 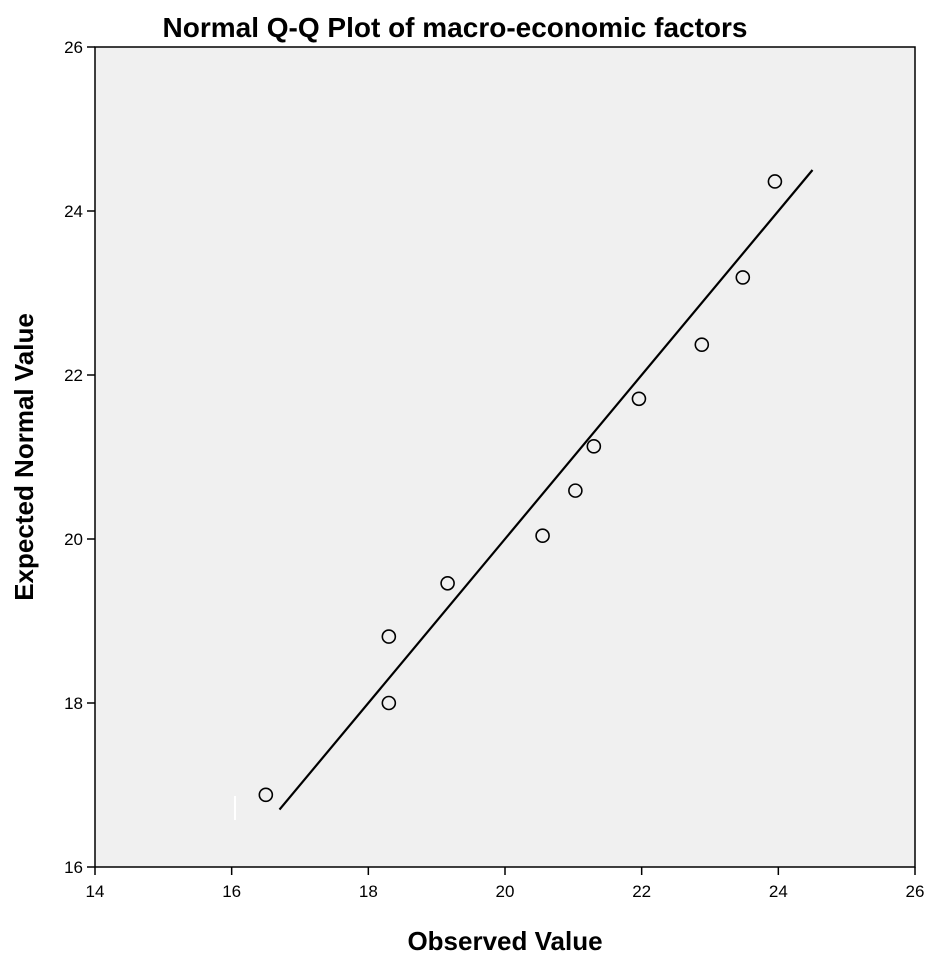 What do you see at coordinates (505, 891) in the screenshot?
I see `x-tick-label: 20` at bounding box center [505, 891].